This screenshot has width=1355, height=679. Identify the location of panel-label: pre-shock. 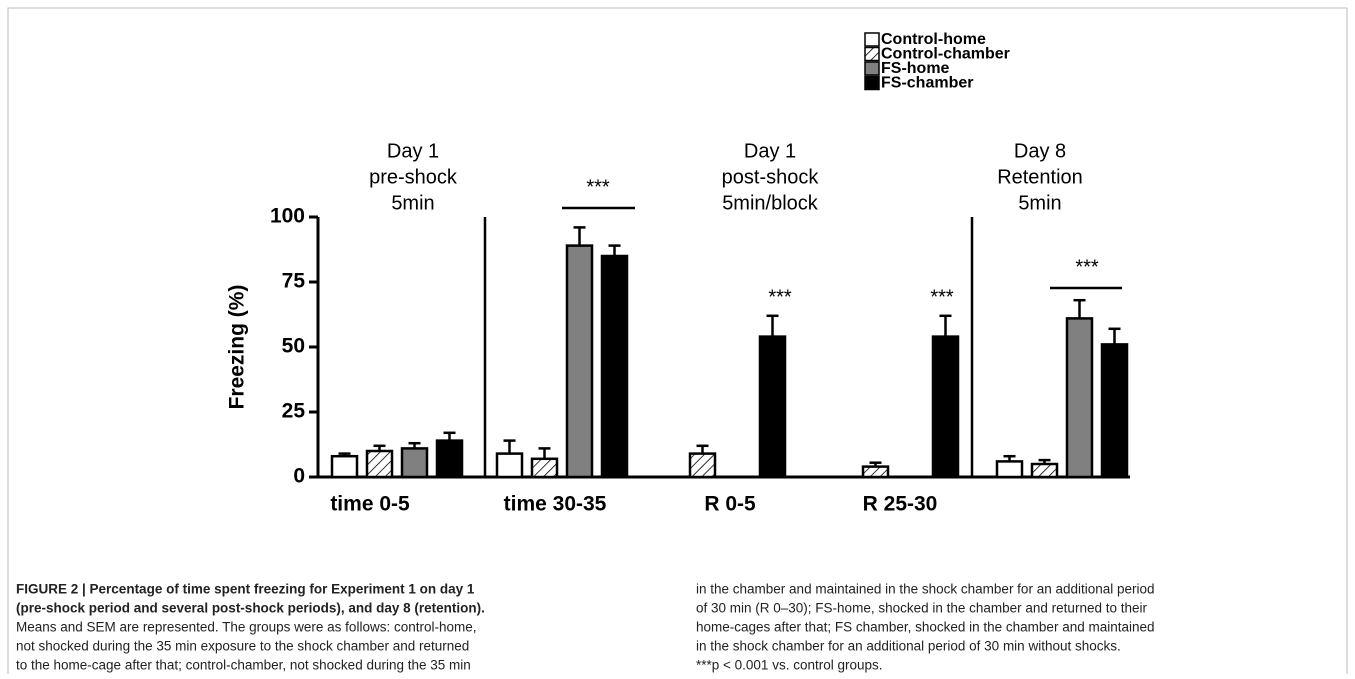
(413, 177).